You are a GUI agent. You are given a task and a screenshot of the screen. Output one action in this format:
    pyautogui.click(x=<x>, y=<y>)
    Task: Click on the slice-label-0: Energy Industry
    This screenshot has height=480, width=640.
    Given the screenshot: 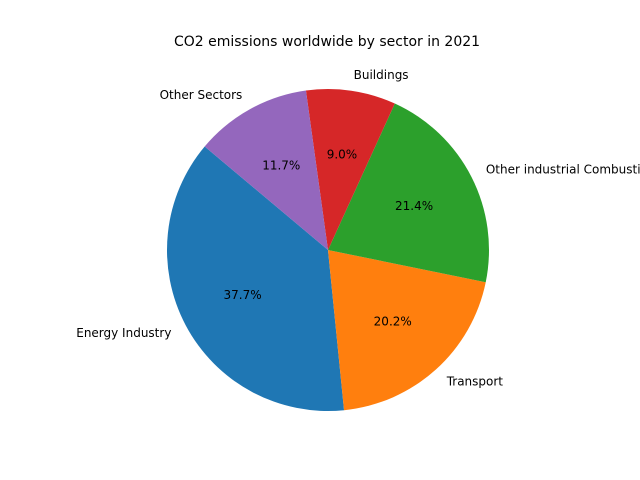 What is the action you would take?
    pyautogui.click(x=123, y=333)
    